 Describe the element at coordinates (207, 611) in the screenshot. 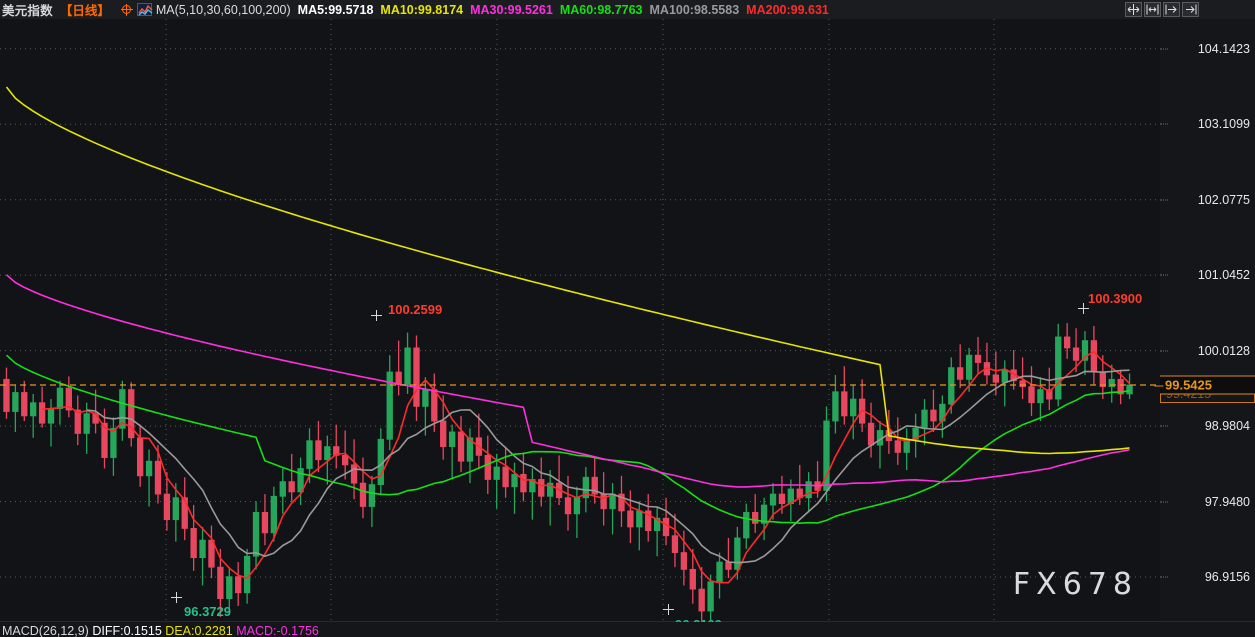

I see `swing-low-label: 96.3729` at that location.